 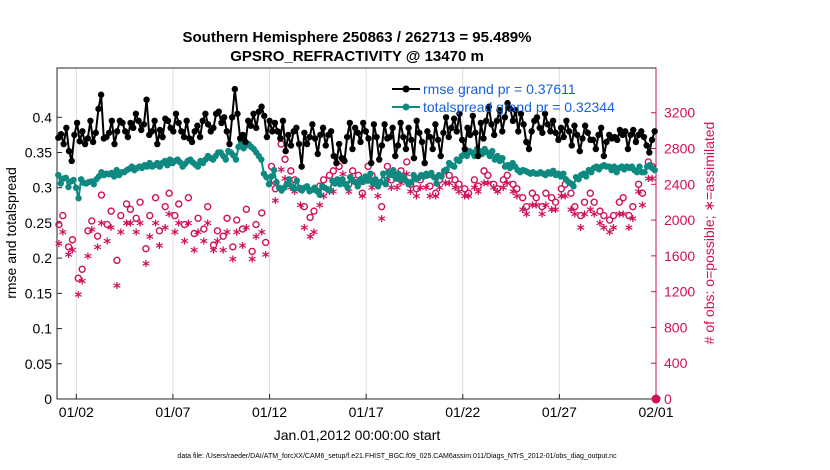 I want to click on x-tick-label: 01/07, so click(x=172, y=412).